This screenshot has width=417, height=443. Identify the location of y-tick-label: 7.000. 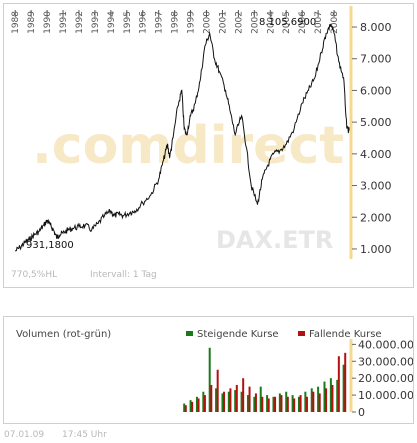
(376, 59).